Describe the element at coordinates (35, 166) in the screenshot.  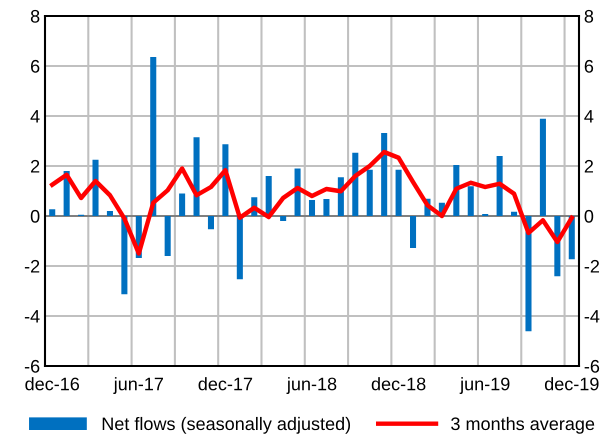
I see `y-tick-label: 2` at that location.